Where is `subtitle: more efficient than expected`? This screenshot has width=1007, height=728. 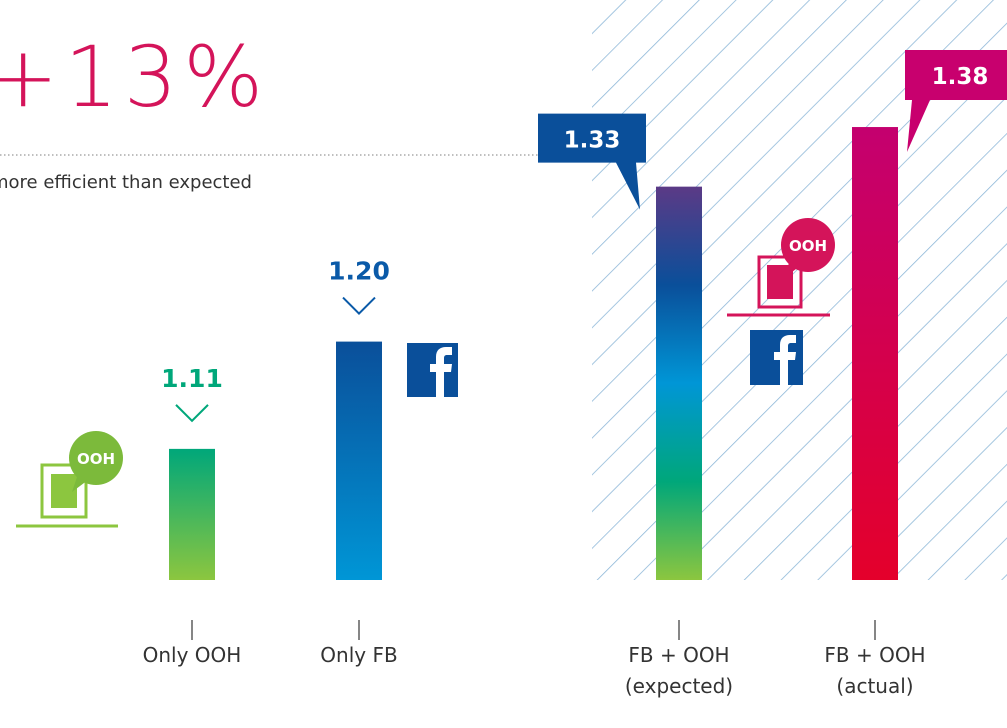
subtitle: more efficient than expected is located at coordinates (126, 182).